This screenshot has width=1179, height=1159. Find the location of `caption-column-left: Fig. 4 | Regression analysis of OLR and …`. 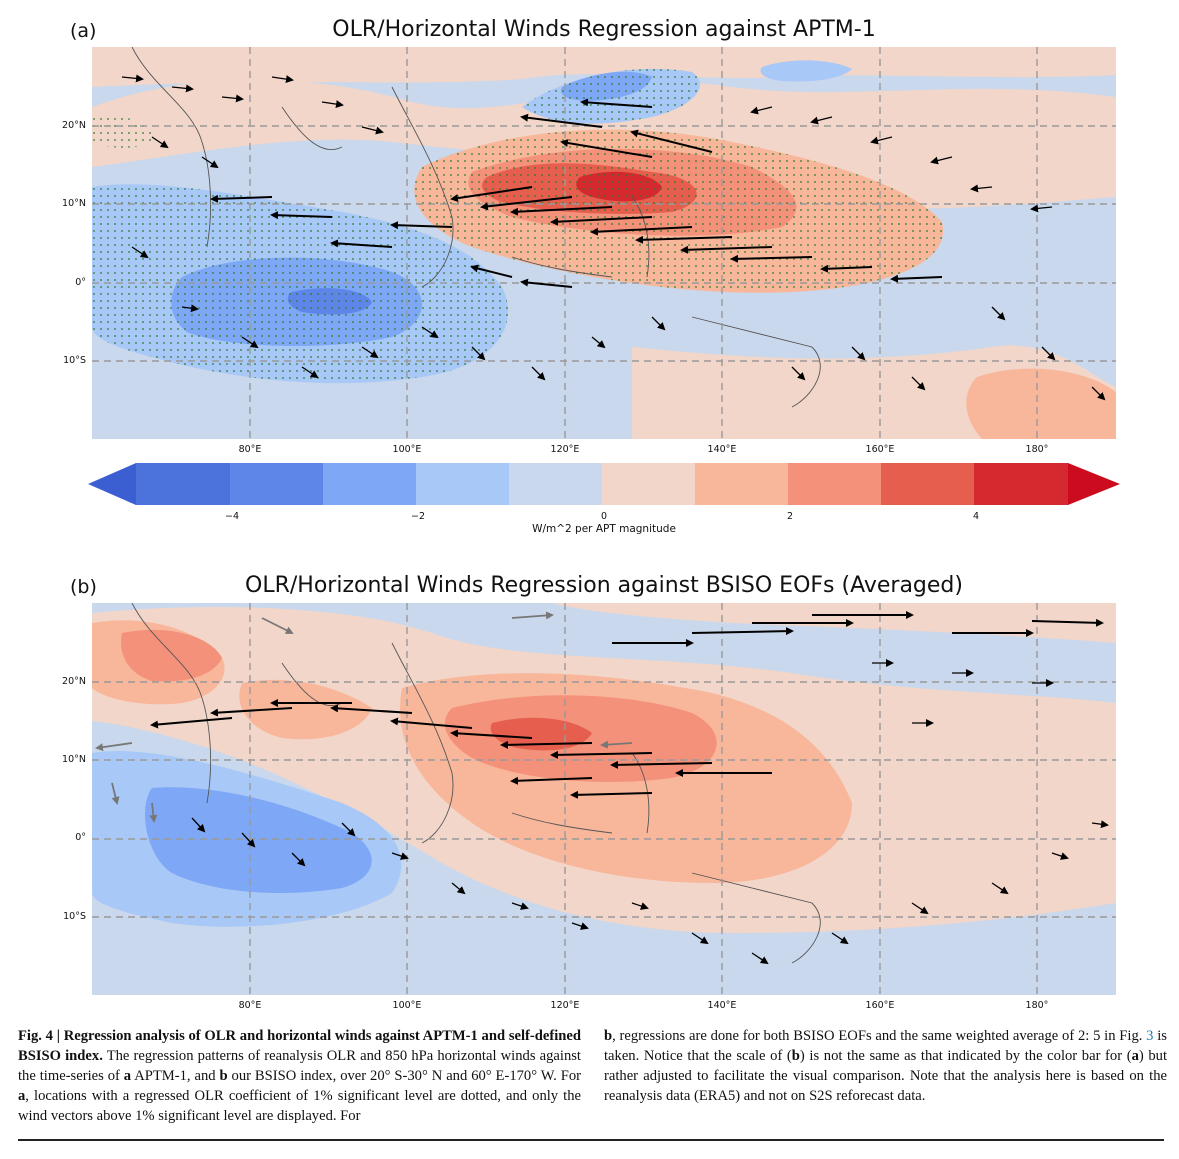

caption-column-left: Fig. 4 | Regression analysis of OLR and … is located at coordinates (299, 1076).